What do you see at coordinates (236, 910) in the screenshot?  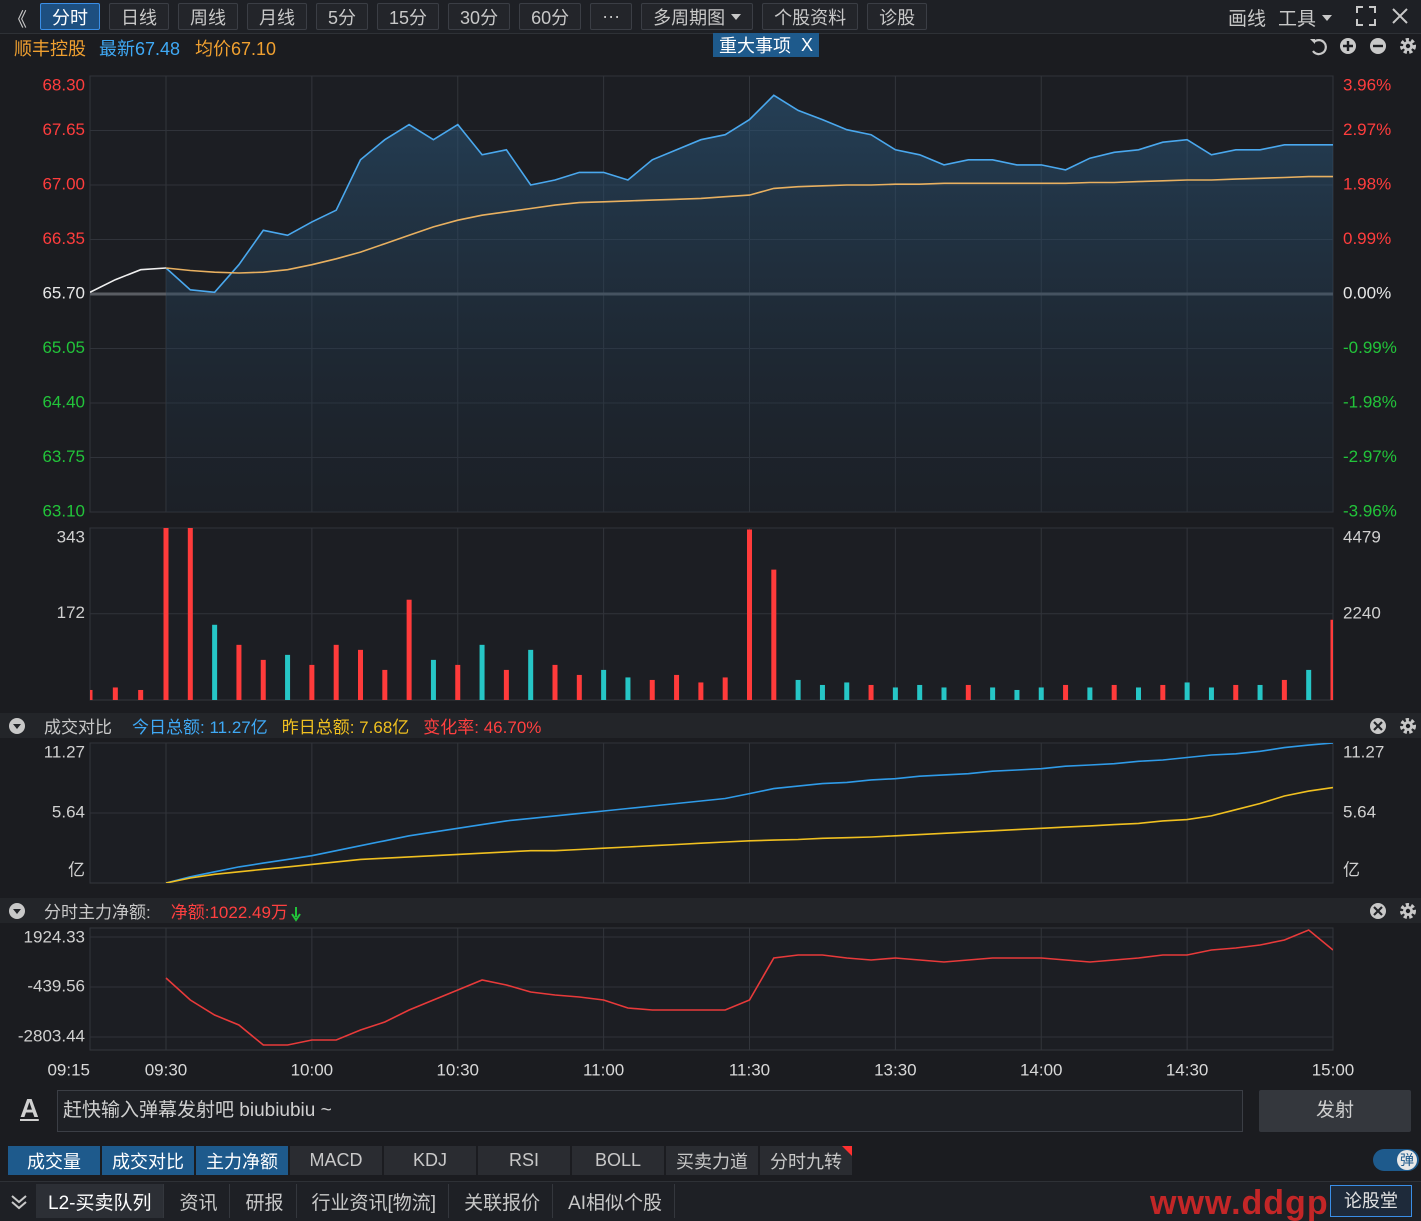 I see `panel-summary: 净额:1022.49万` at bounding box center [236, 910].